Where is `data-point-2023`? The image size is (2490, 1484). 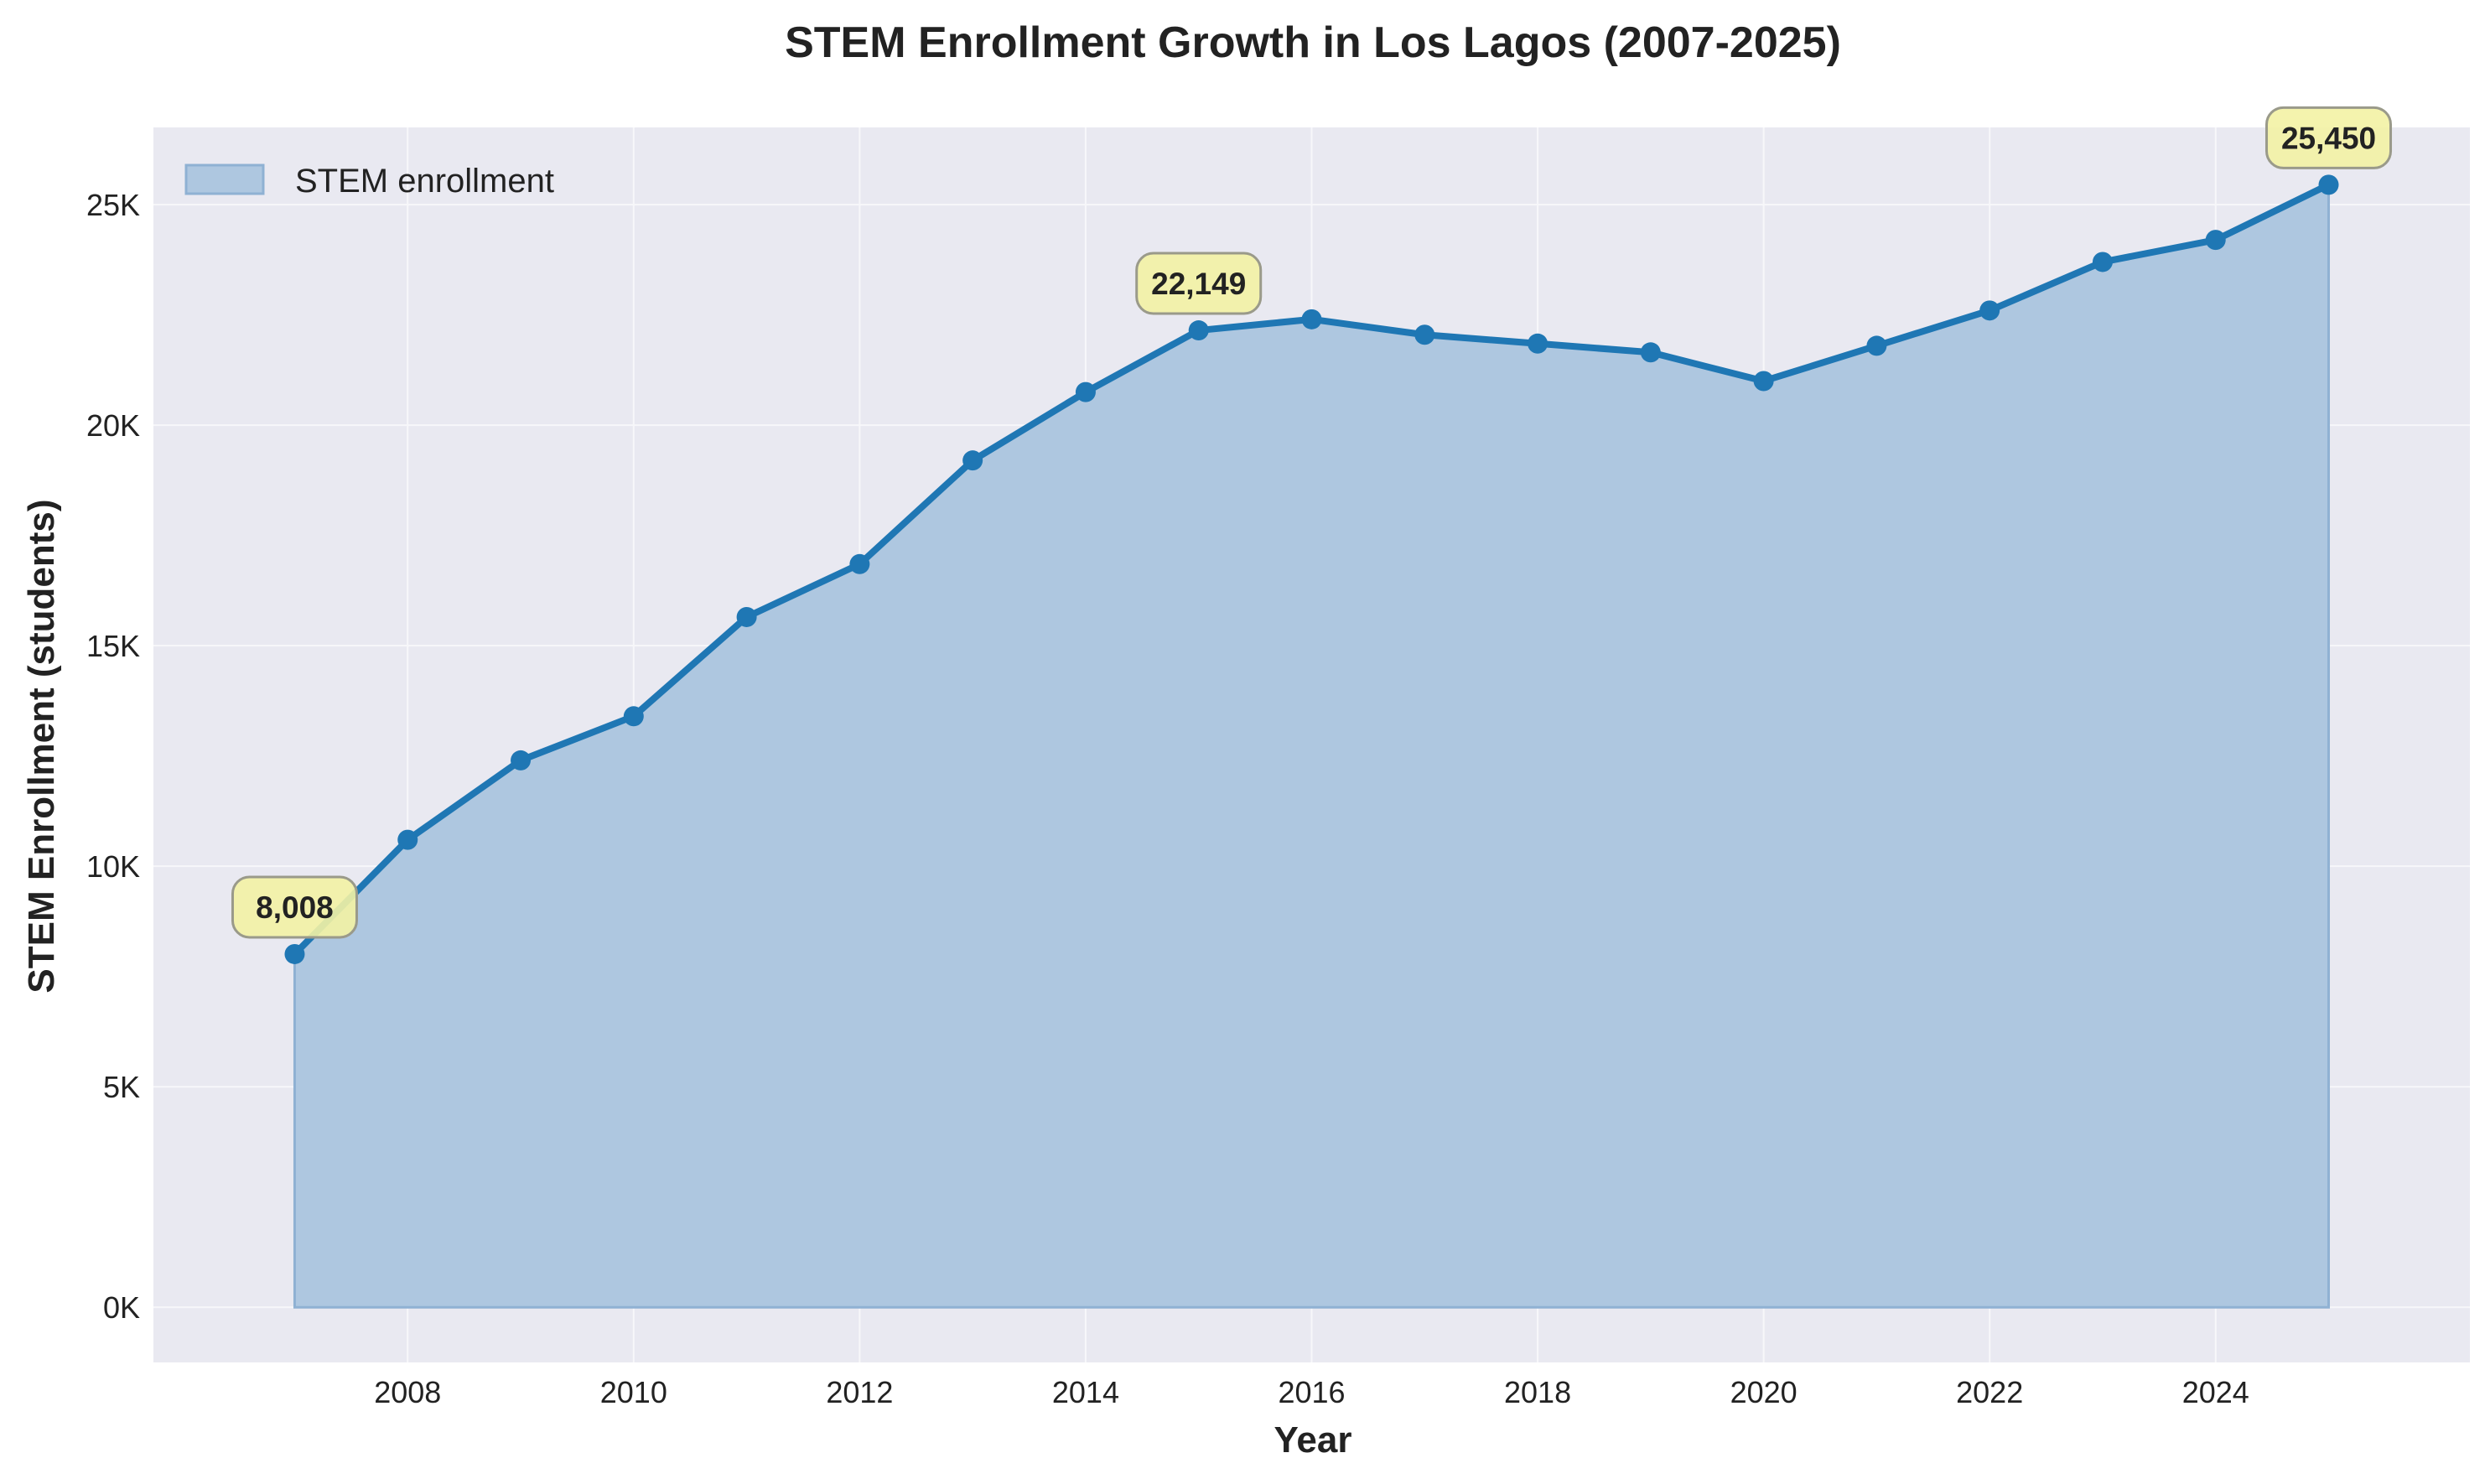 data-point-2023 is located at coordinates (2102, 262).